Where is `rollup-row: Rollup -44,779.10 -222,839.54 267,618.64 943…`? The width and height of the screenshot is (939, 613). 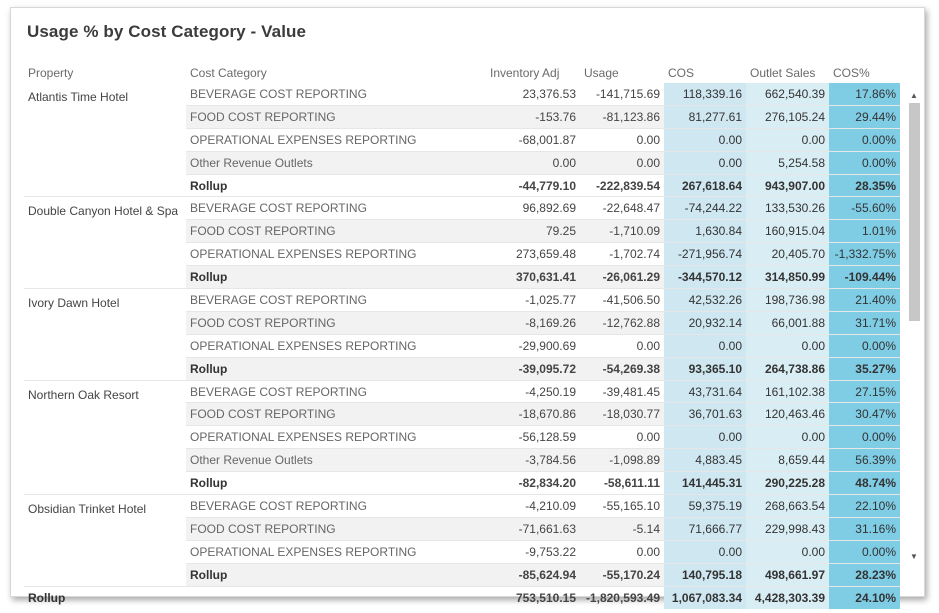
rollup-row: Rollup -44,779.10 -222,839.54 267,618.64 943… is located at coordinates (462, 186).